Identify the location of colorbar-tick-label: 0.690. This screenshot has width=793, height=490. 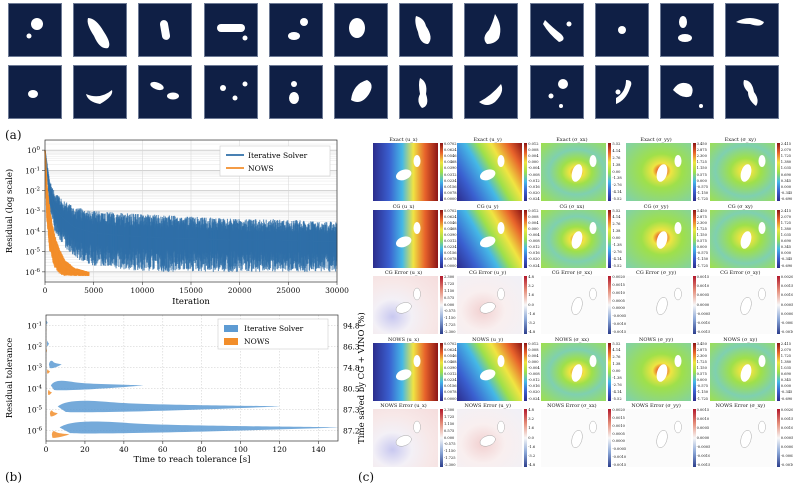
(786, 241).